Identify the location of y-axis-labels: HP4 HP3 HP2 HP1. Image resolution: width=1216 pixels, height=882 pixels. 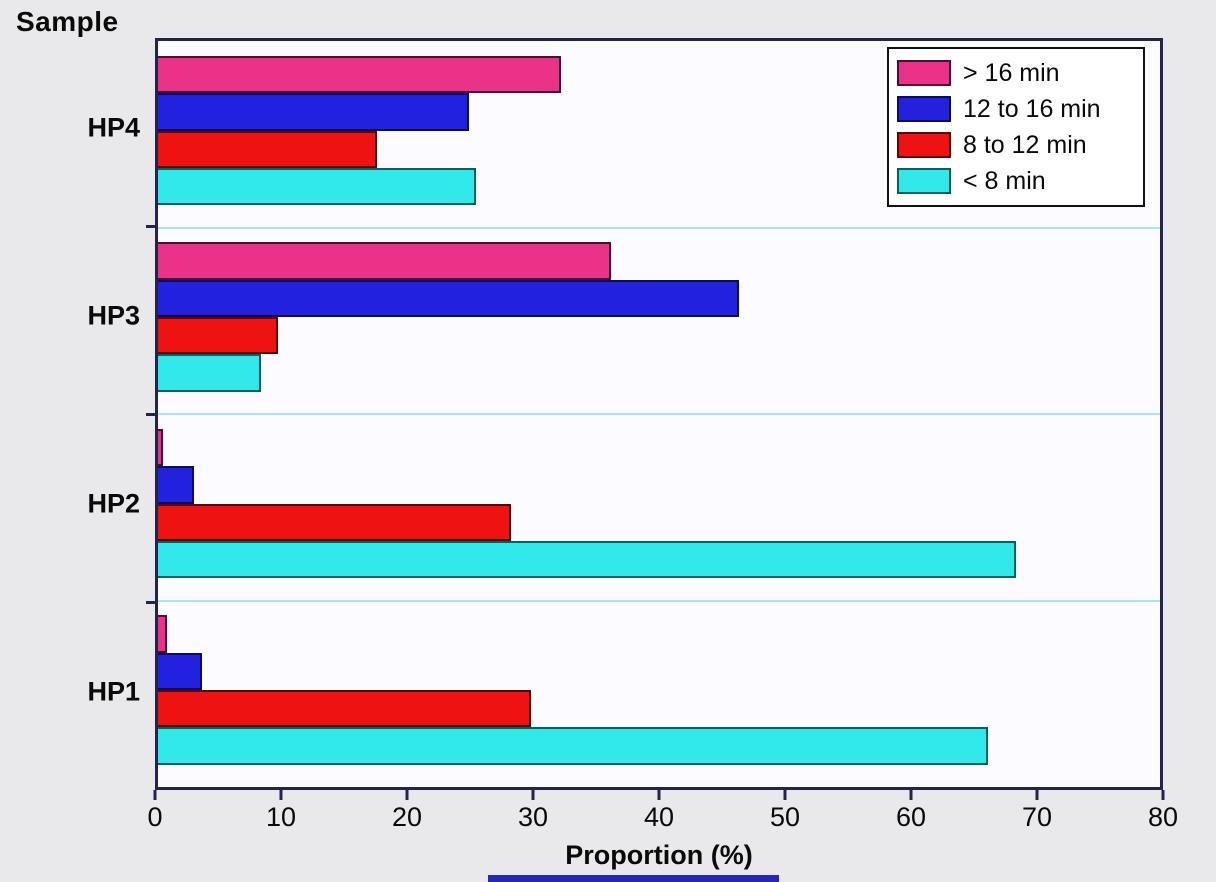
(74, 414).